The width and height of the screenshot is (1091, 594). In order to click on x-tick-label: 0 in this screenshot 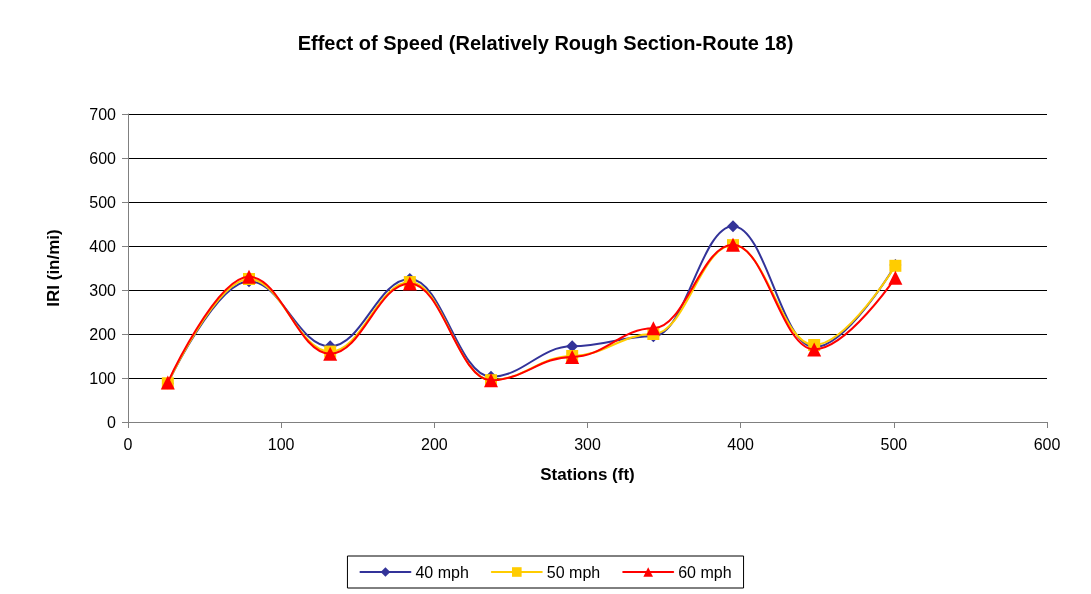, I will do `click(128, 444)`.